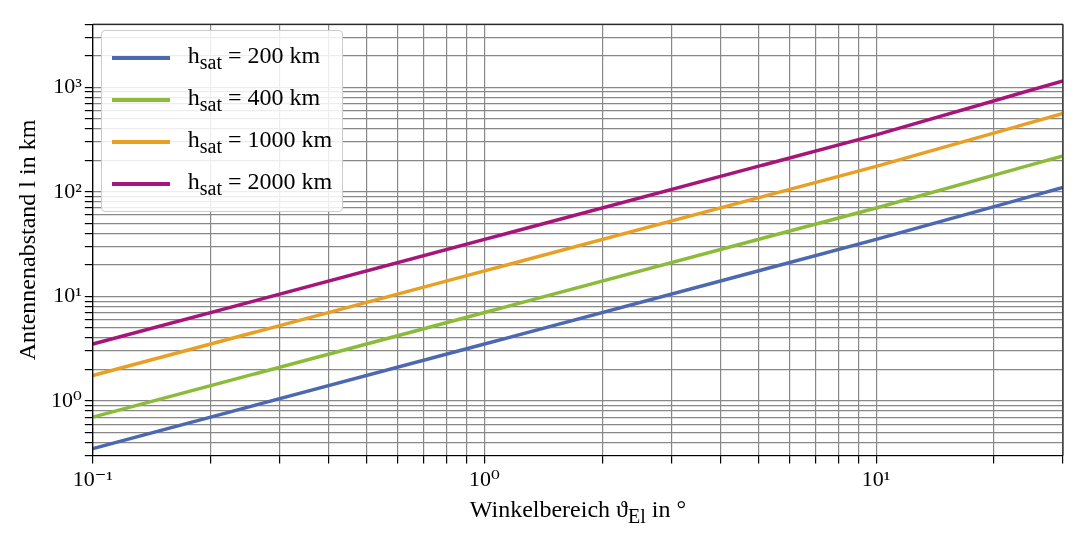  Describe the element at coordinates (254, 100) in the screenshot. I see `legend-label: h$_{sat}$ = 400 km` at that location.